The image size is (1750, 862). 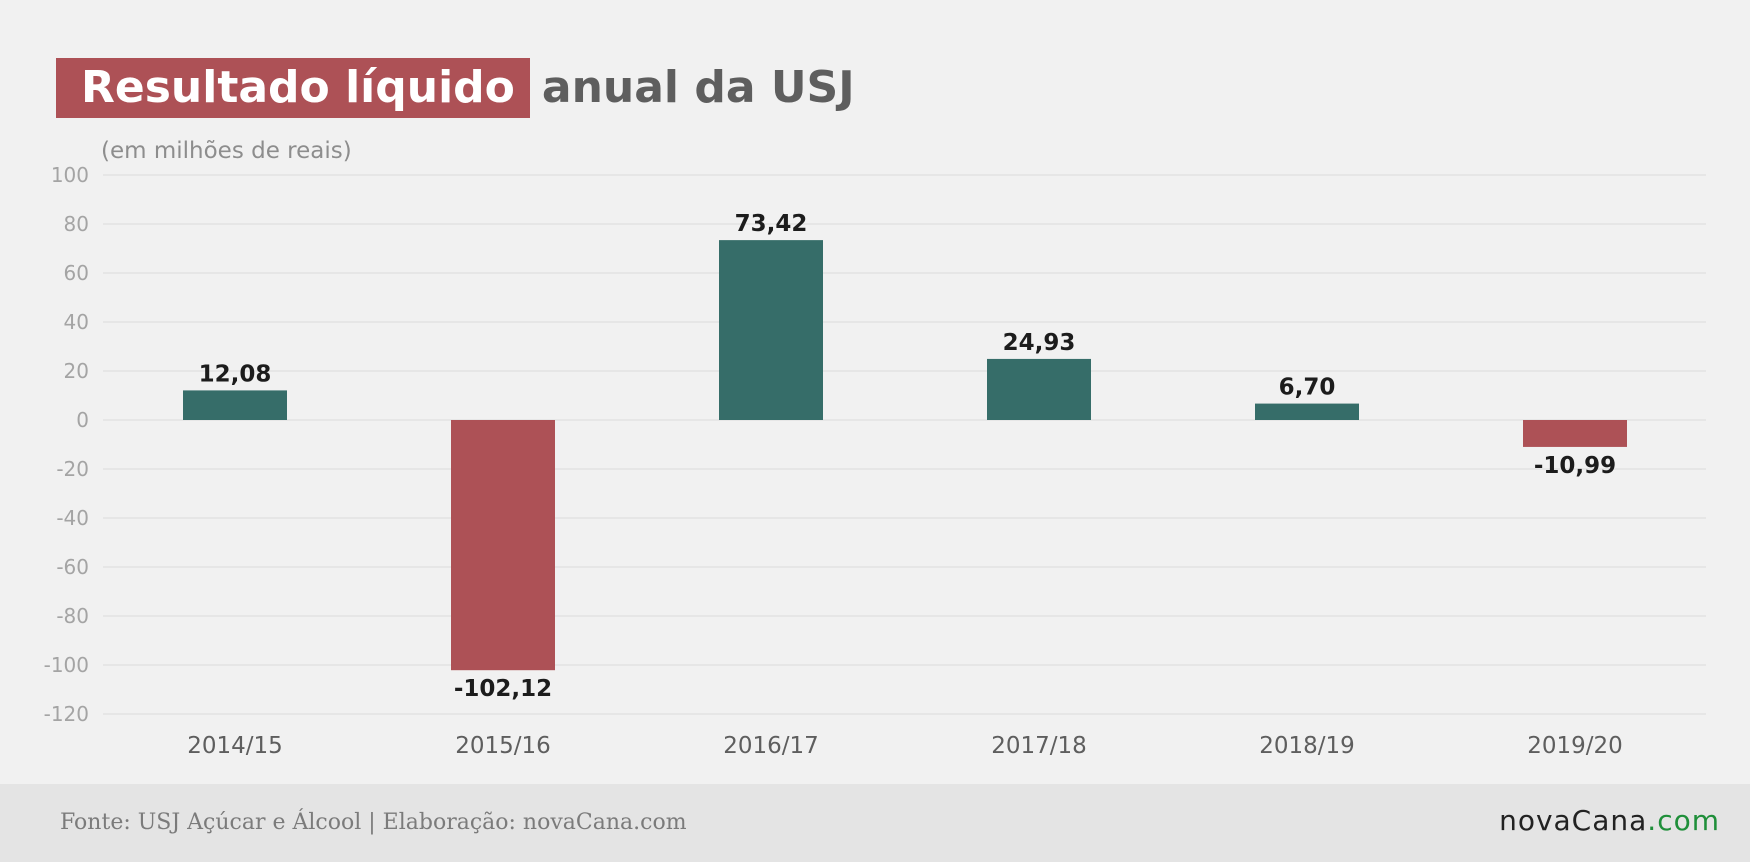 I want to click on data-label: 12,08, so click(x=235, y=374).